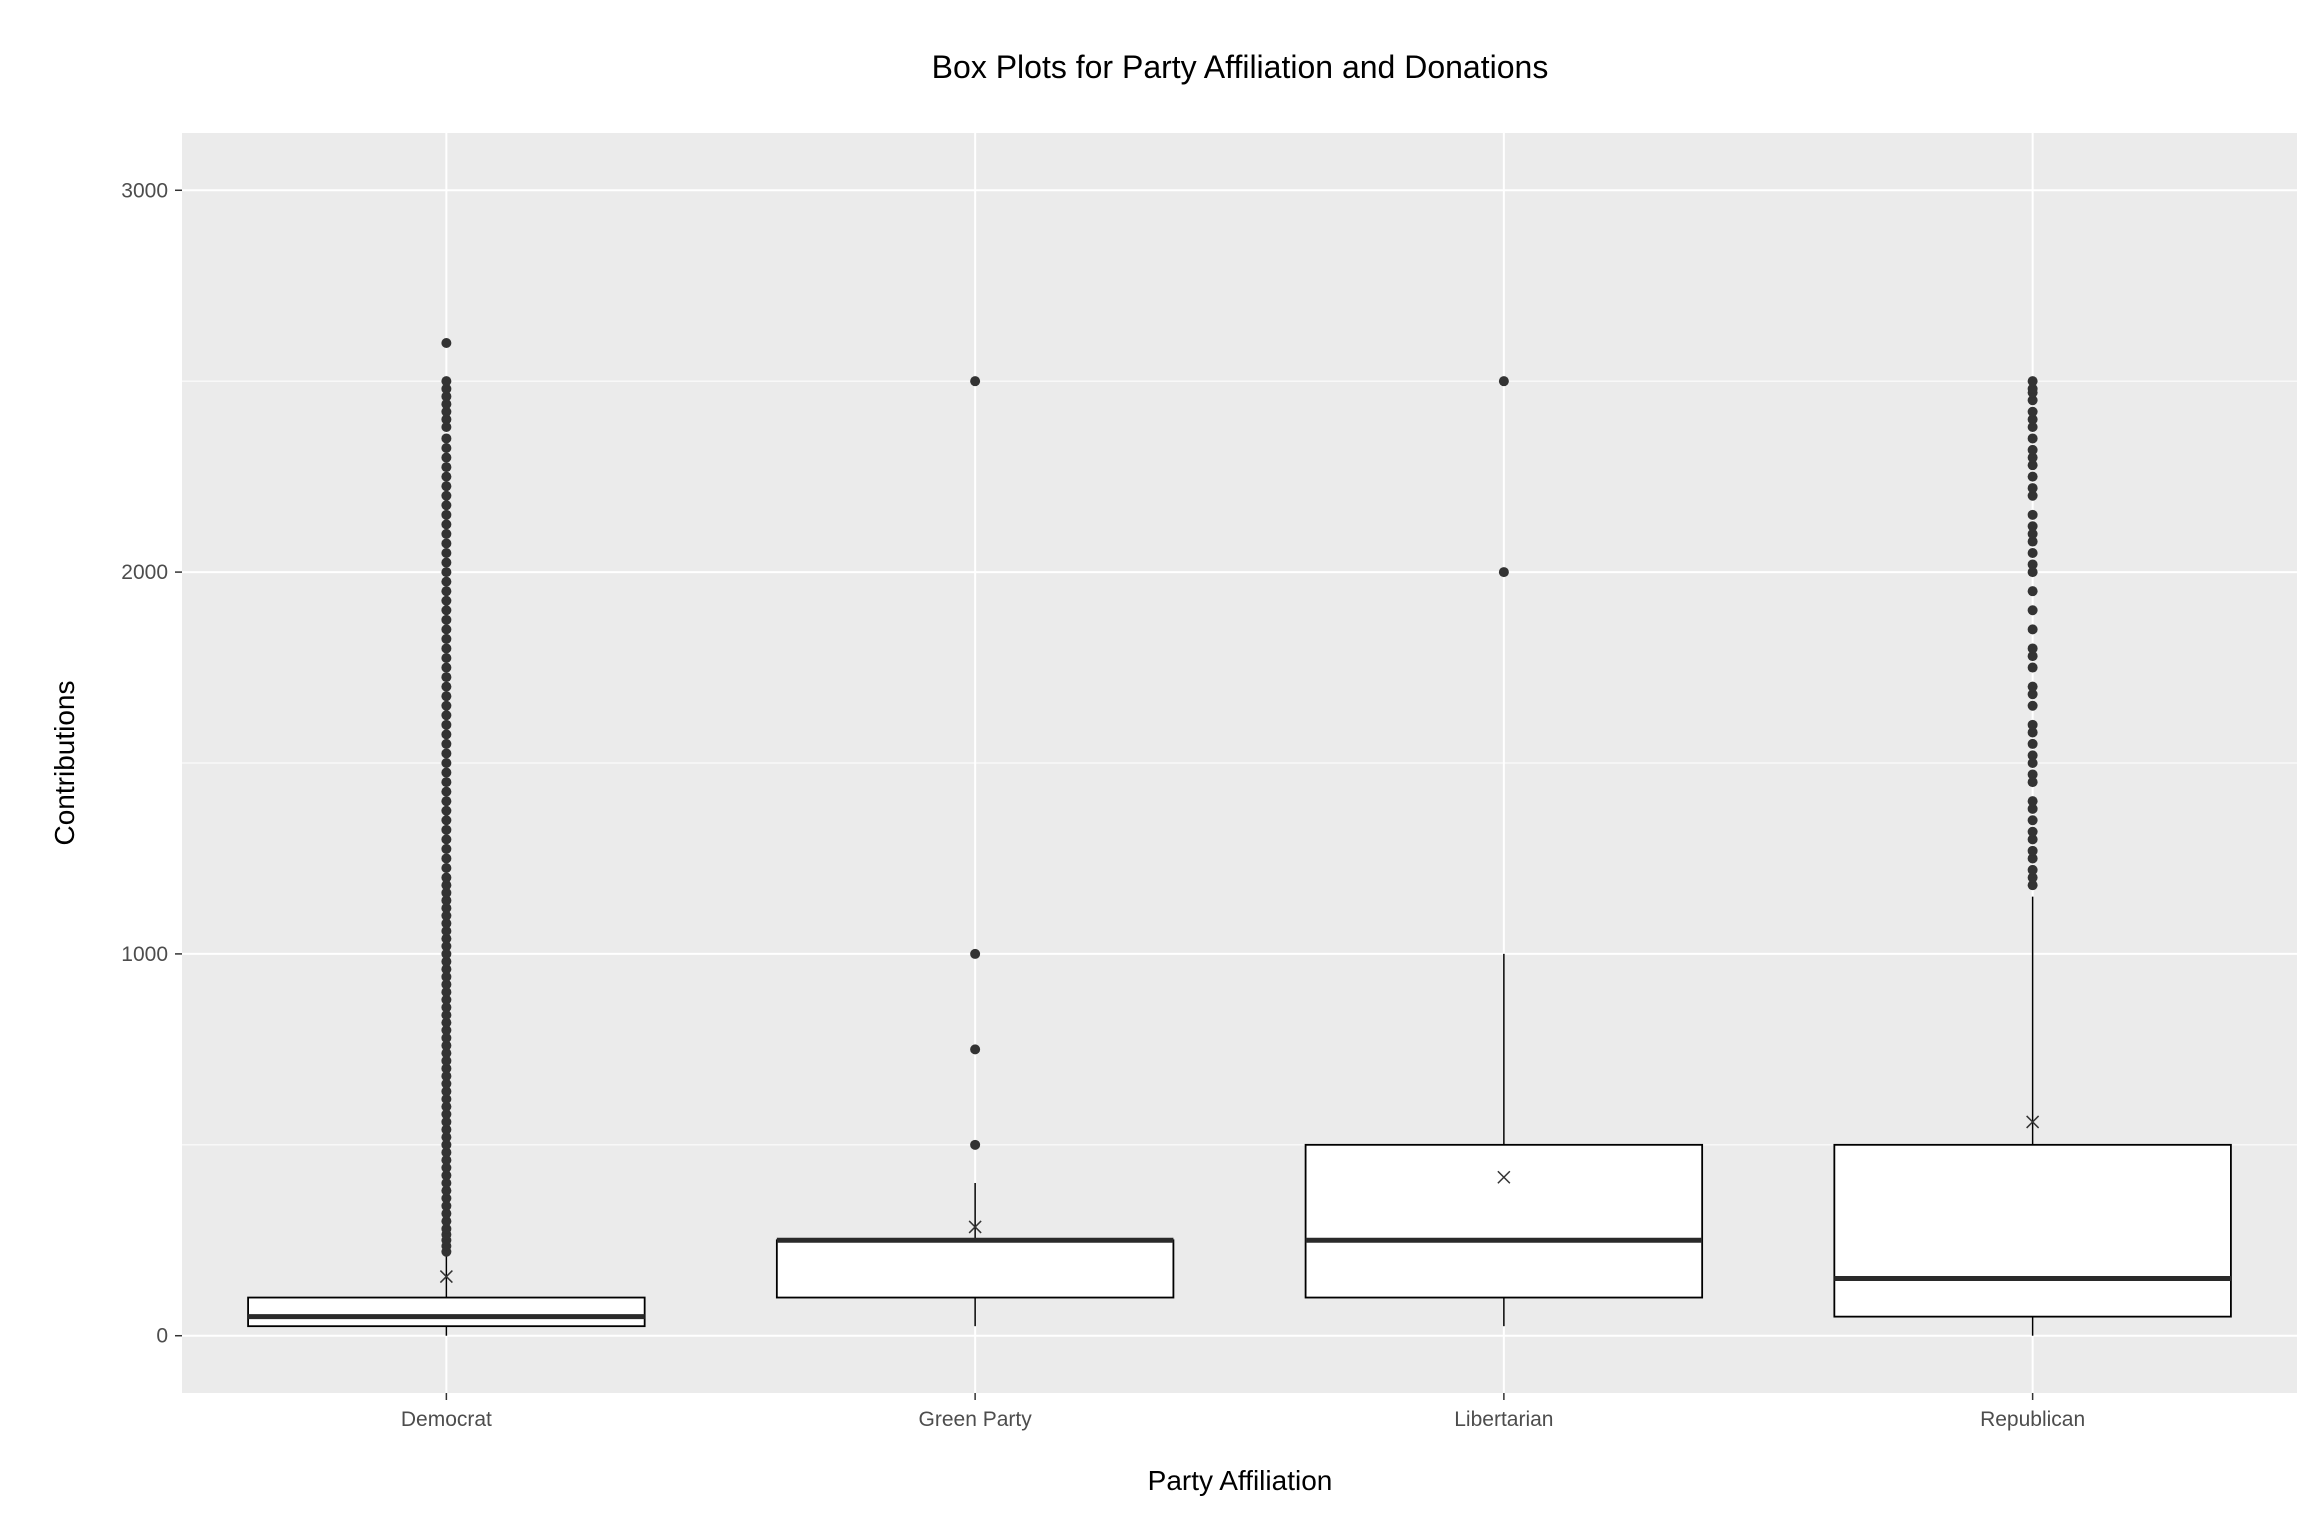 This screenshot has height=1536, width=2304. I want to click on x-tick-label: Green Party, so click(976, 1419).